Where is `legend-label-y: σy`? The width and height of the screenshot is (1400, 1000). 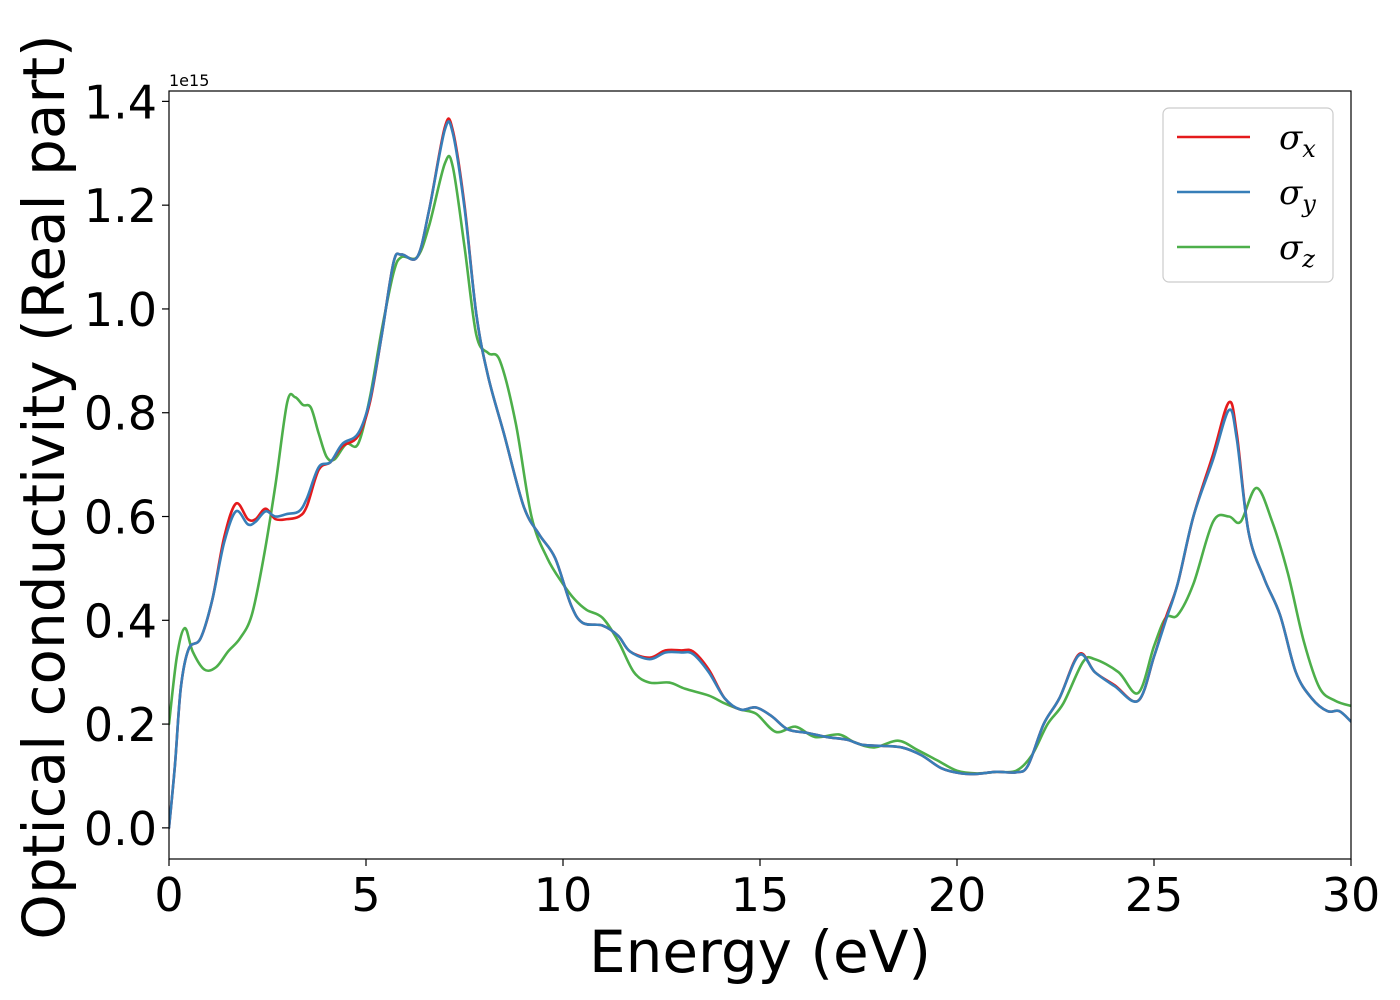
legend-label-y: σy is located at coordinates (1297, 195).